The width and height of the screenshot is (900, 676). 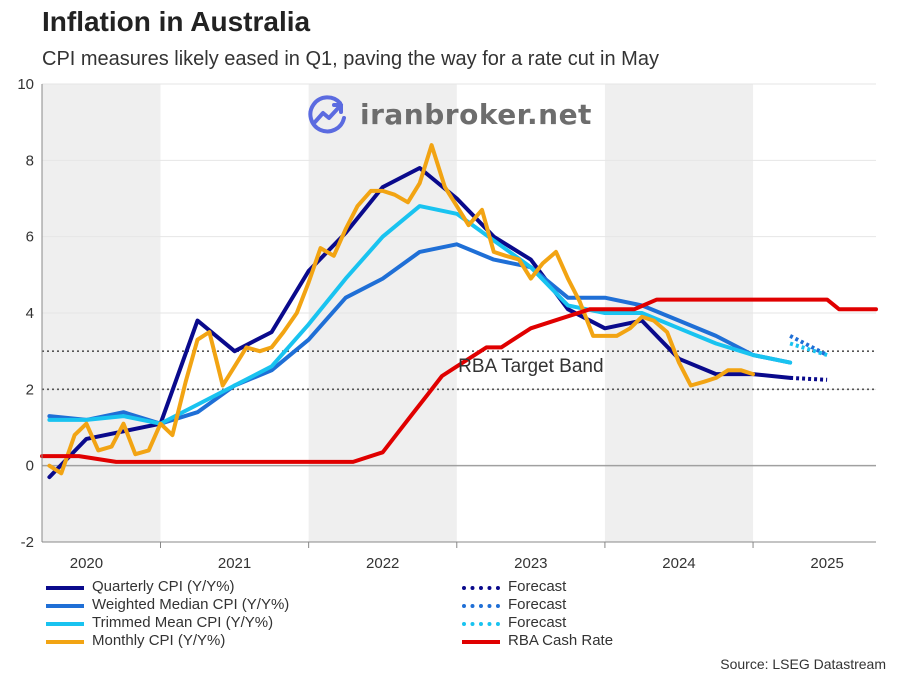 What do you see at coordinates (86, 563) in the screenshot?
I see `x-tick-label: 2020` at bounding box center [86, 563].